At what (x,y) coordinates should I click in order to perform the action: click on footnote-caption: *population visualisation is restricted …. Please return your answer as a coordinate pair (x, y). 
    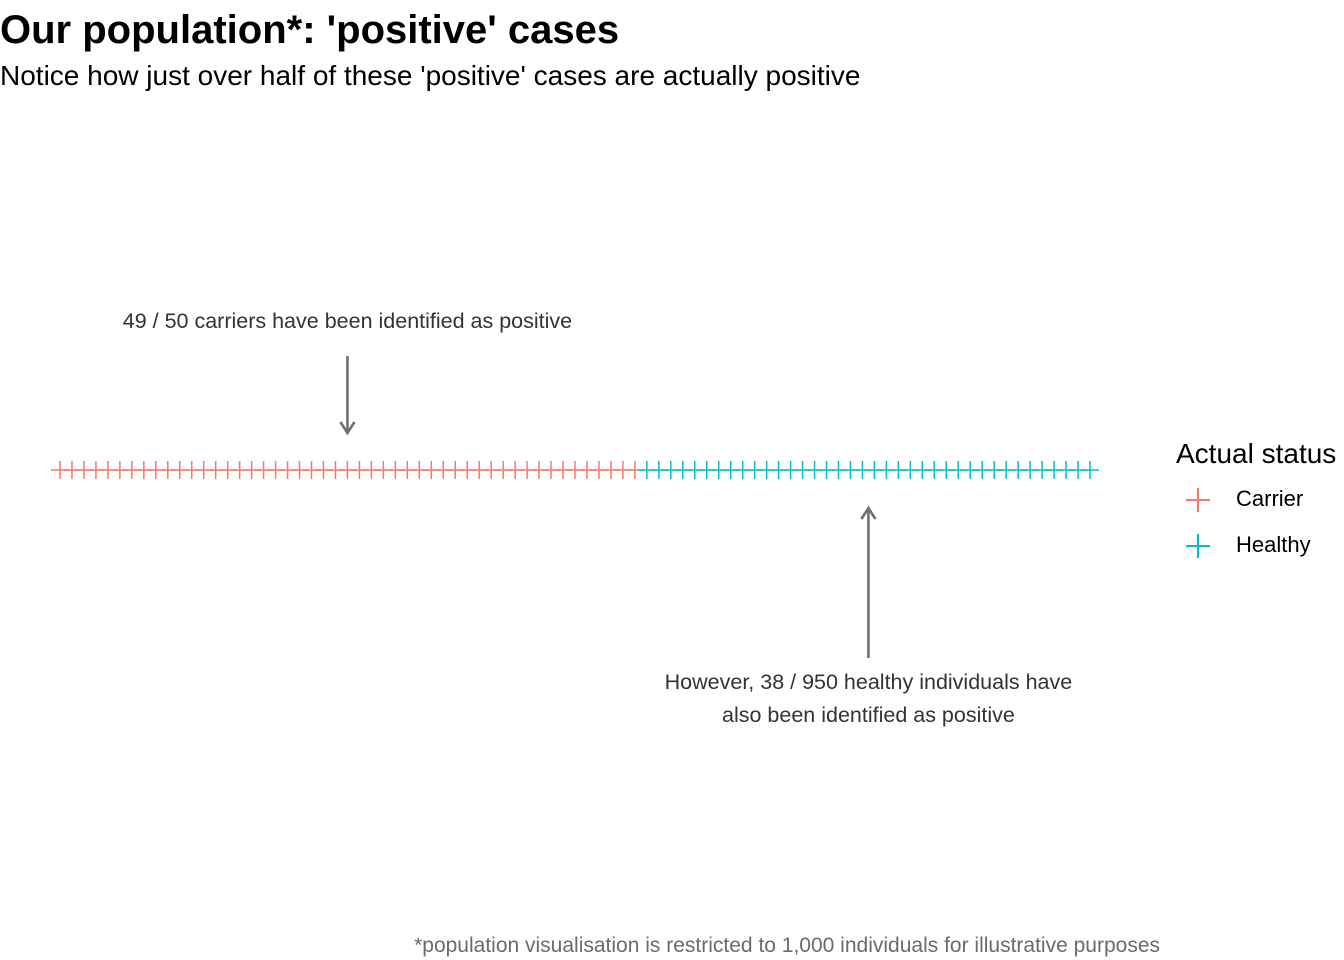
    Looking at the image, I should click on (787, 945).